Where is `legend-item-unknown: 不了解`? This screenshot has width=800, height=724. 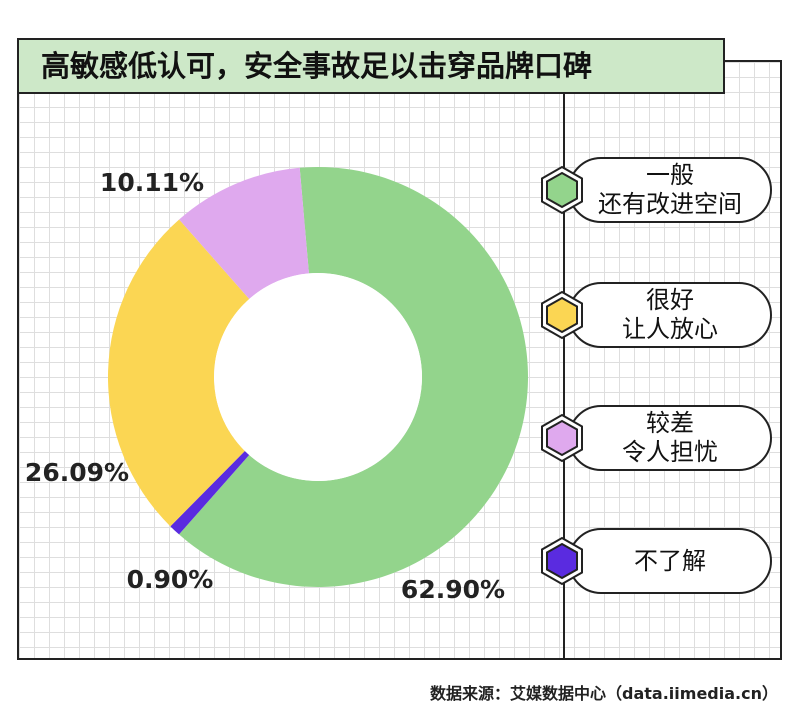 legend-item-unknown: 不了解 is located at coordinates (670, 561).